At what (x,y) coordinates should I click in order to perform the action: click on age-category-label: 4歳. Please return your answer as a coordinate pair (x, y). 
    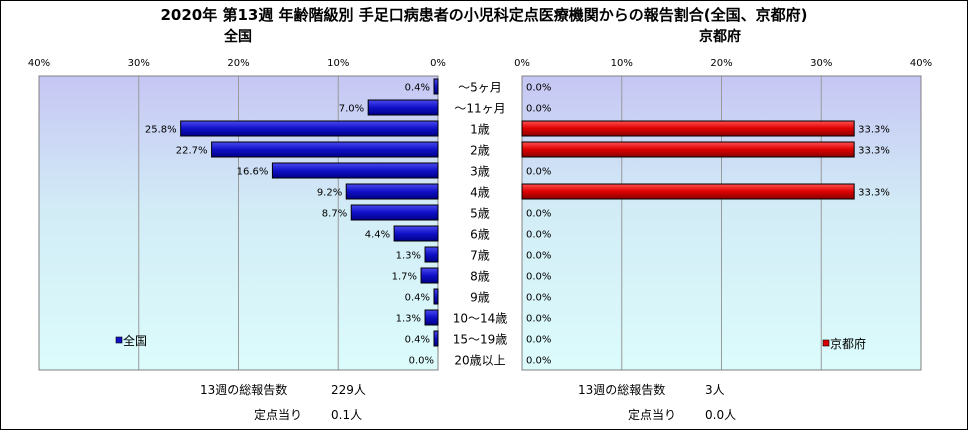
    Looking at the image, I should click on (480, 193).